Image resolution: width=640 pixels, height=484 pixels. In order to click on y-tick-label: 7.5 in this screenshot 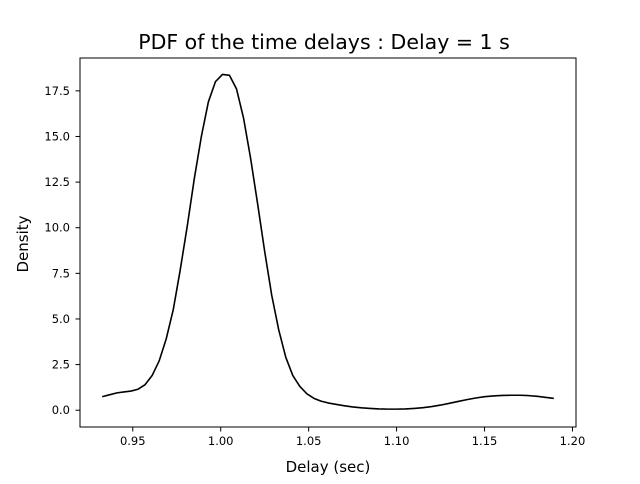, I will do `click(61, 273)`.